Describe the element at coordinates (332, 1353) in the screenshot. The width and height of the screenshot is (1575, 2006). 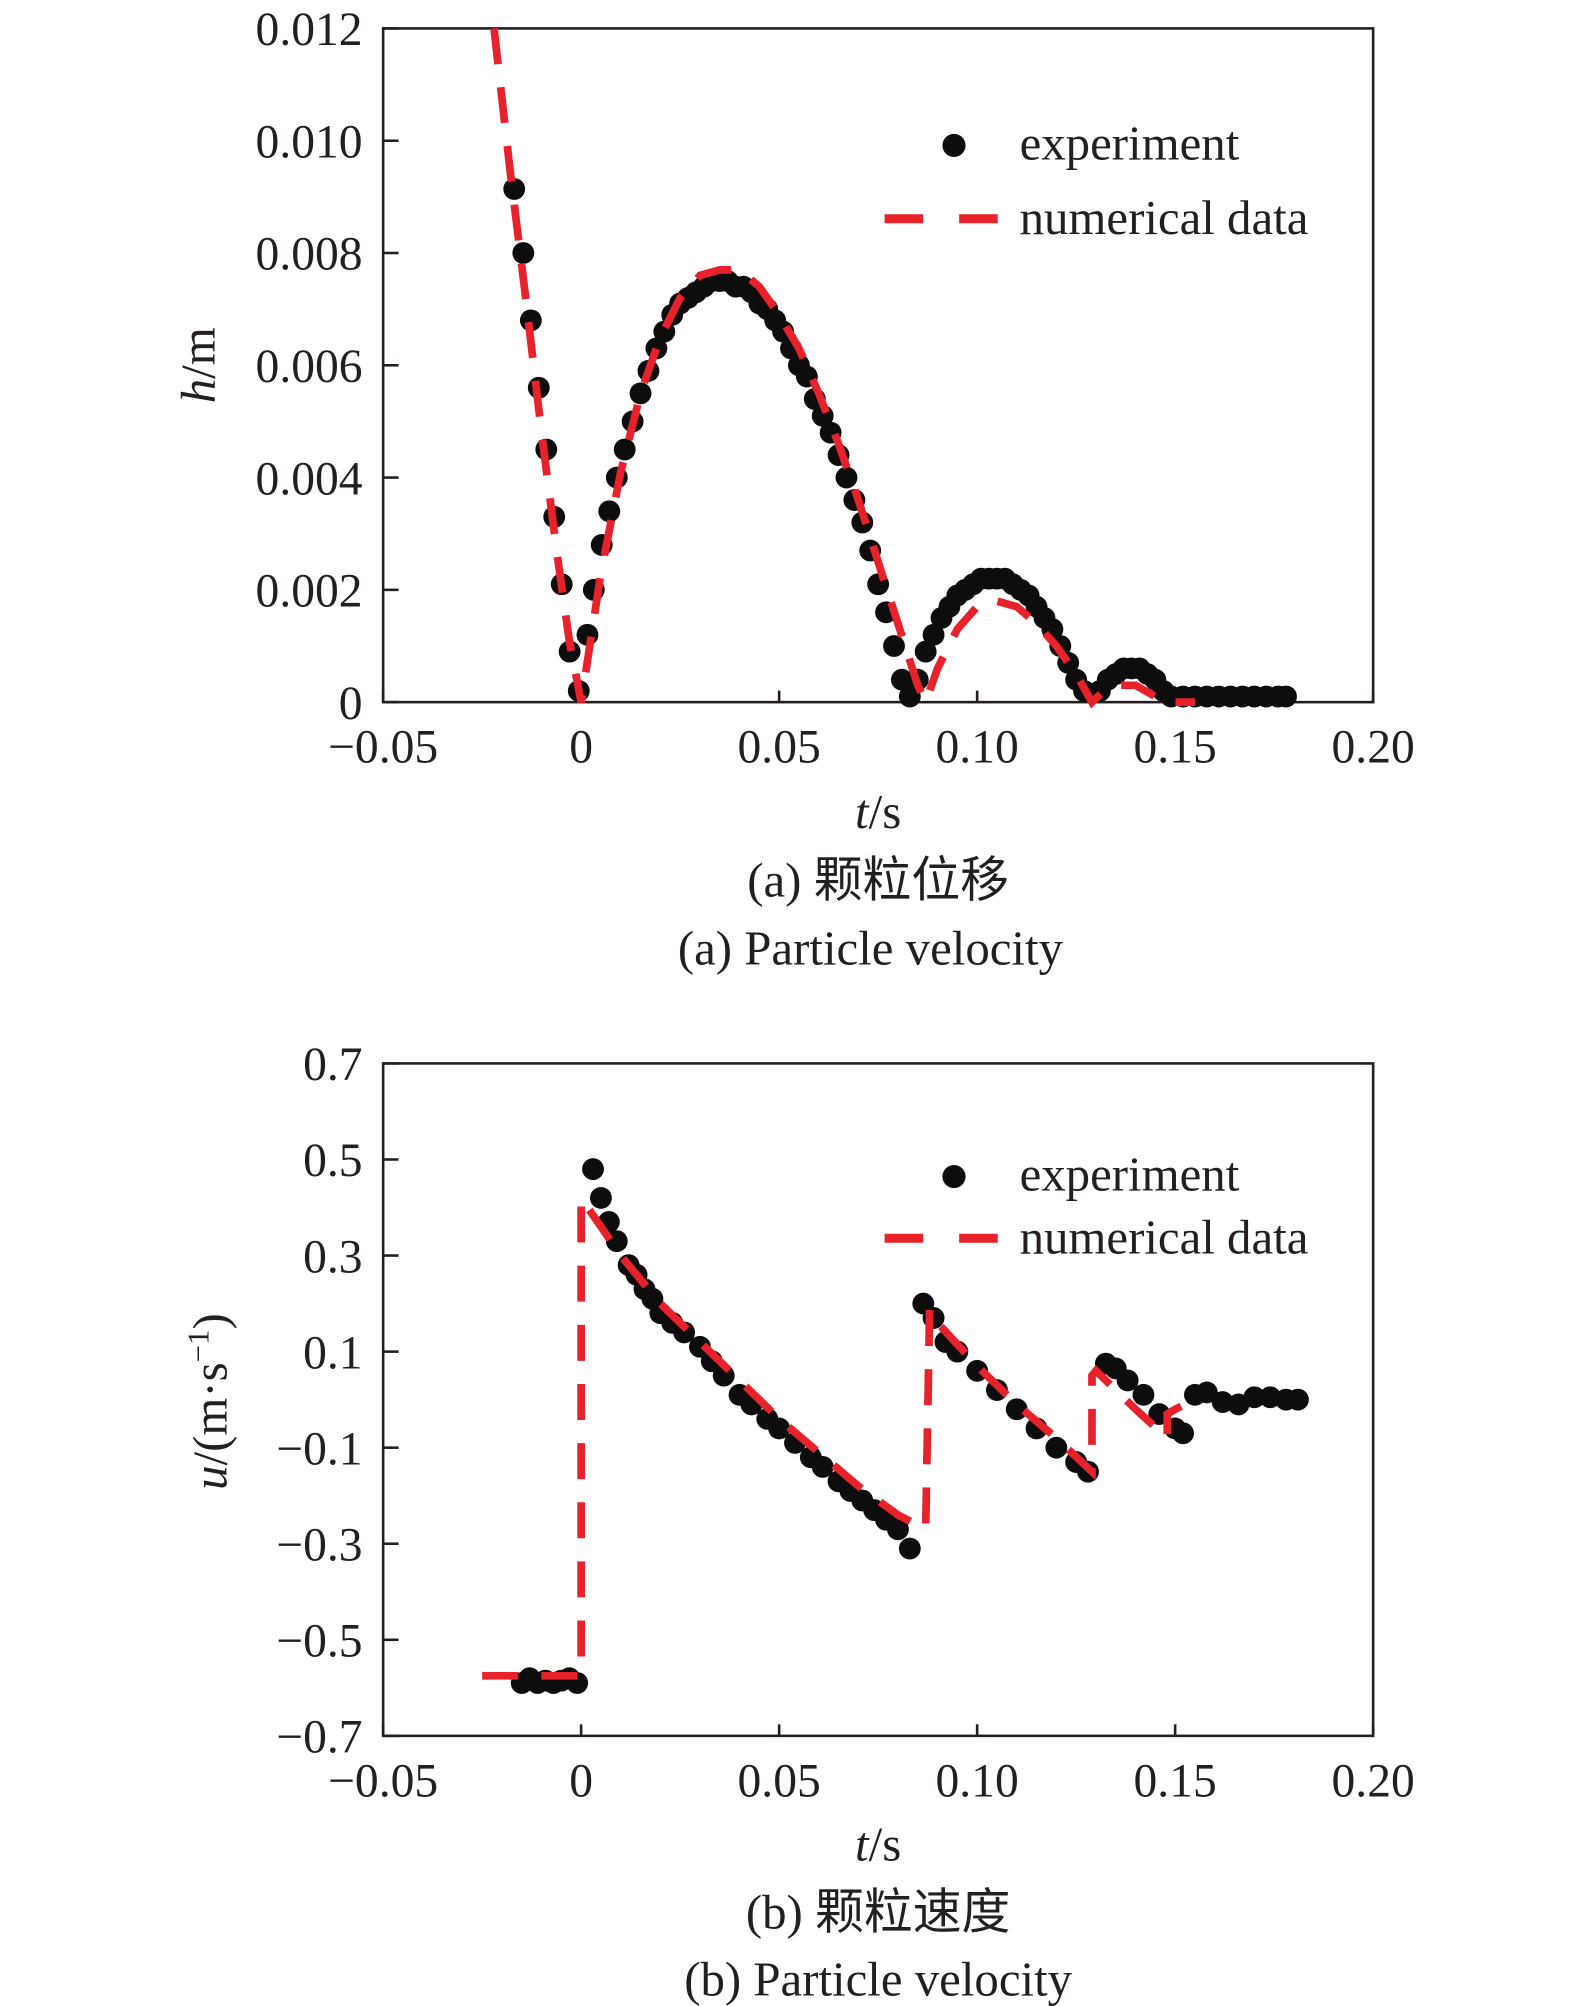
I see `y-tick-label: 0.1` at that location.